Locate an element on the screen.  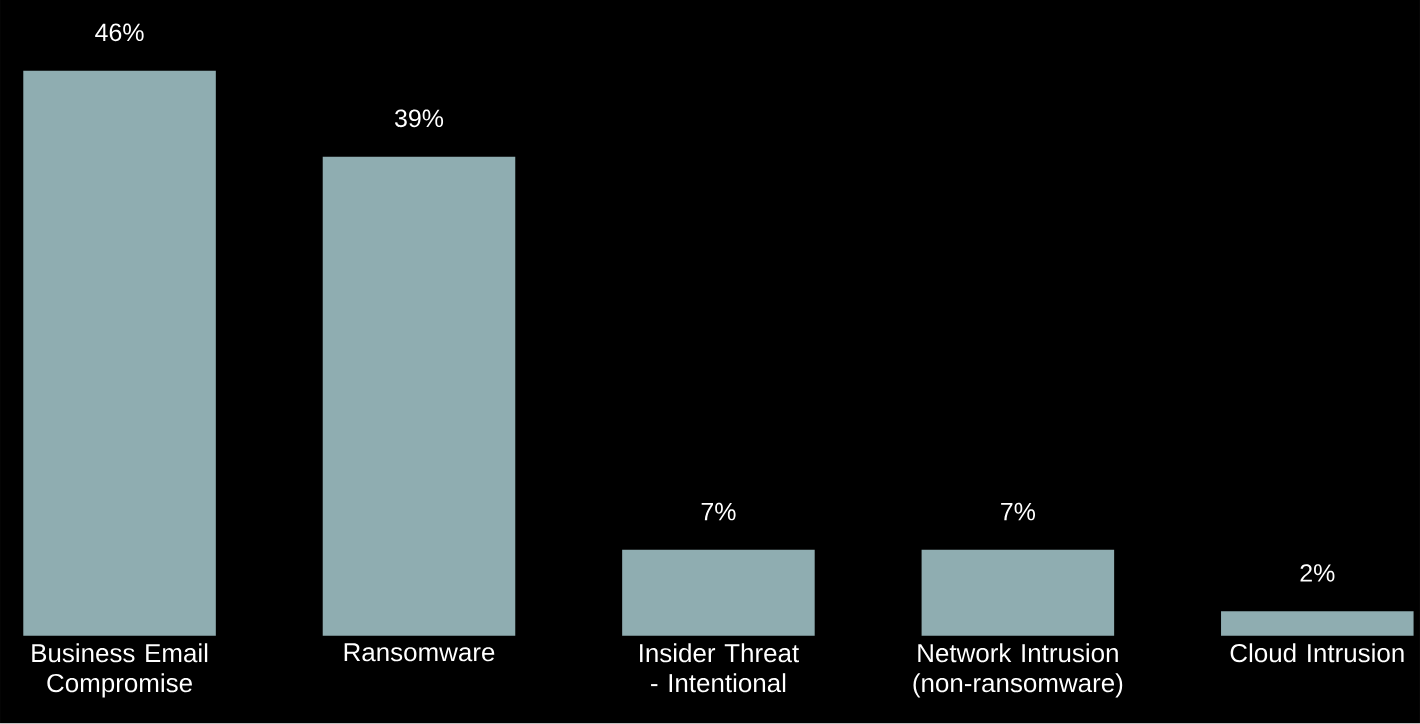
data-label: 46% is located at coordinates (119, 32).